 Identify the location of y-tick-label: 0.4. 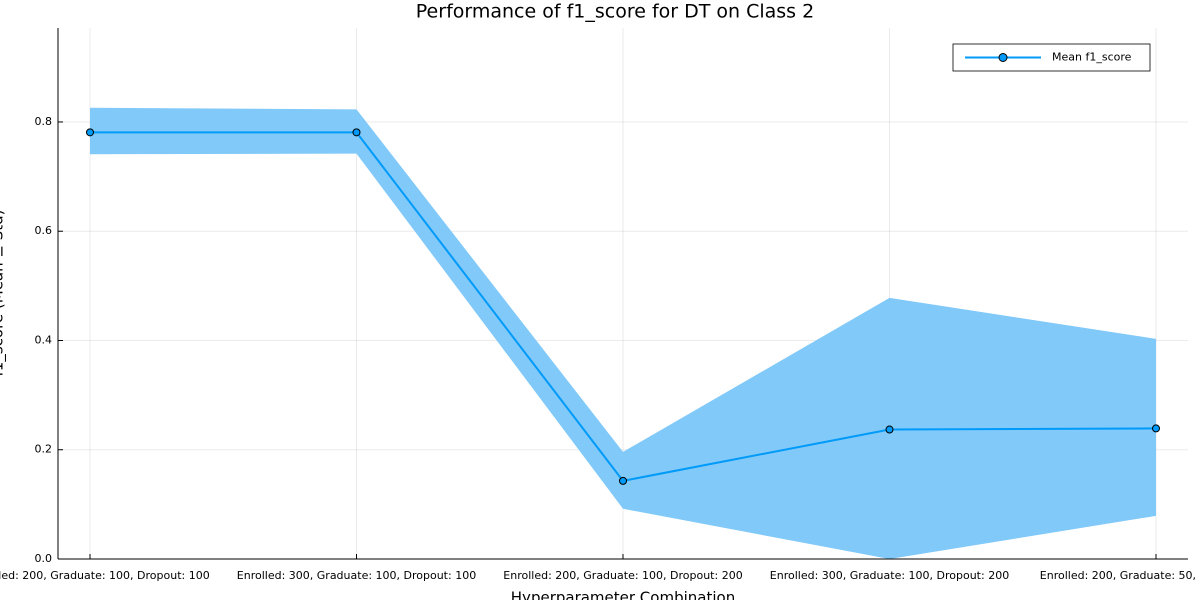
(44, 339).